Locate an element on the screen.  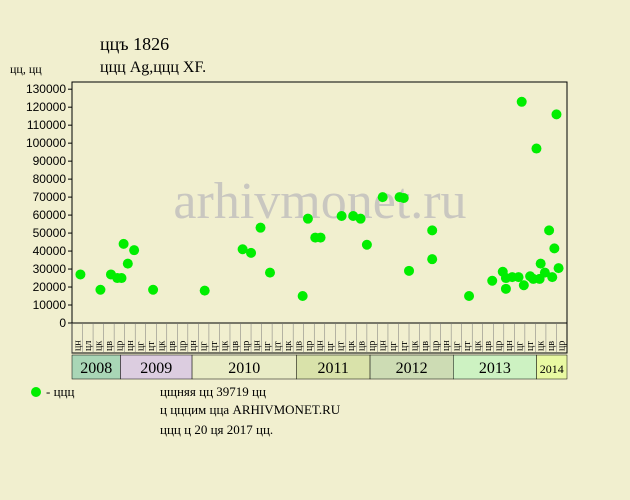
y-tick-label: 60000 is located at coordinates (50, 215).